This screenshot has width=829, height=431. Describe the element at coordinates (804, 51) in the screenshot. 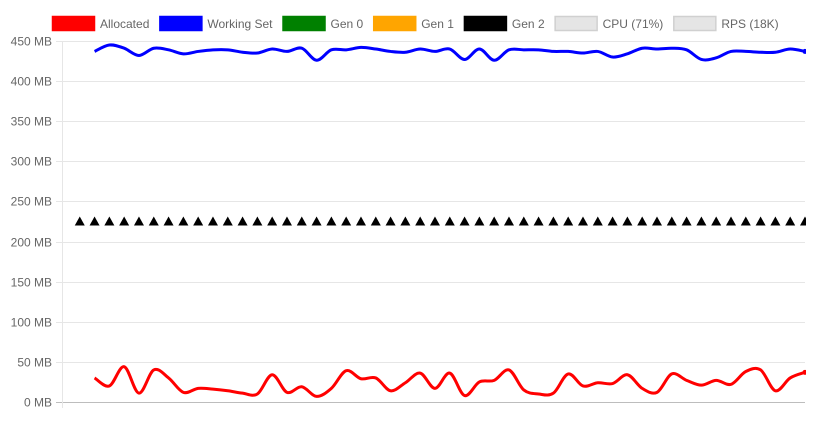

I see `working-set-point` at that location.